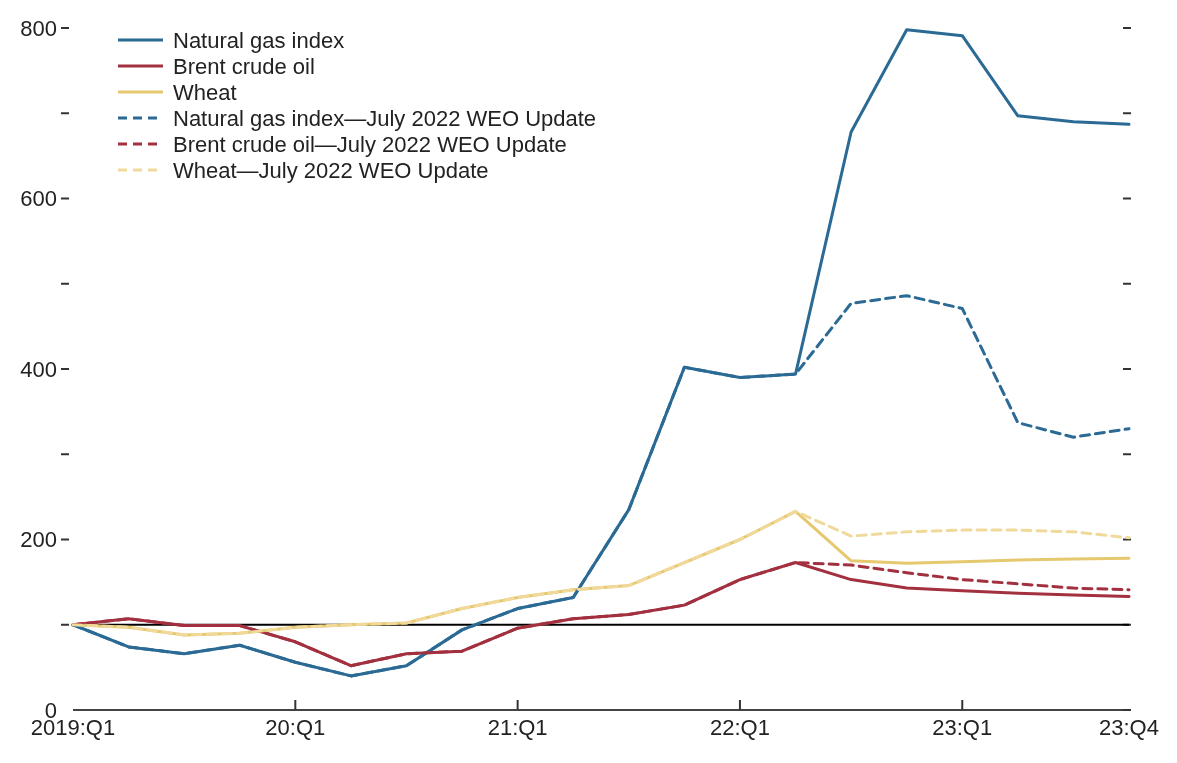 The height and width of the screenshot is (763, 1177). I want to click on legend-label: Brent crude oil—July 2022 WEO Update, so click(370, 144).